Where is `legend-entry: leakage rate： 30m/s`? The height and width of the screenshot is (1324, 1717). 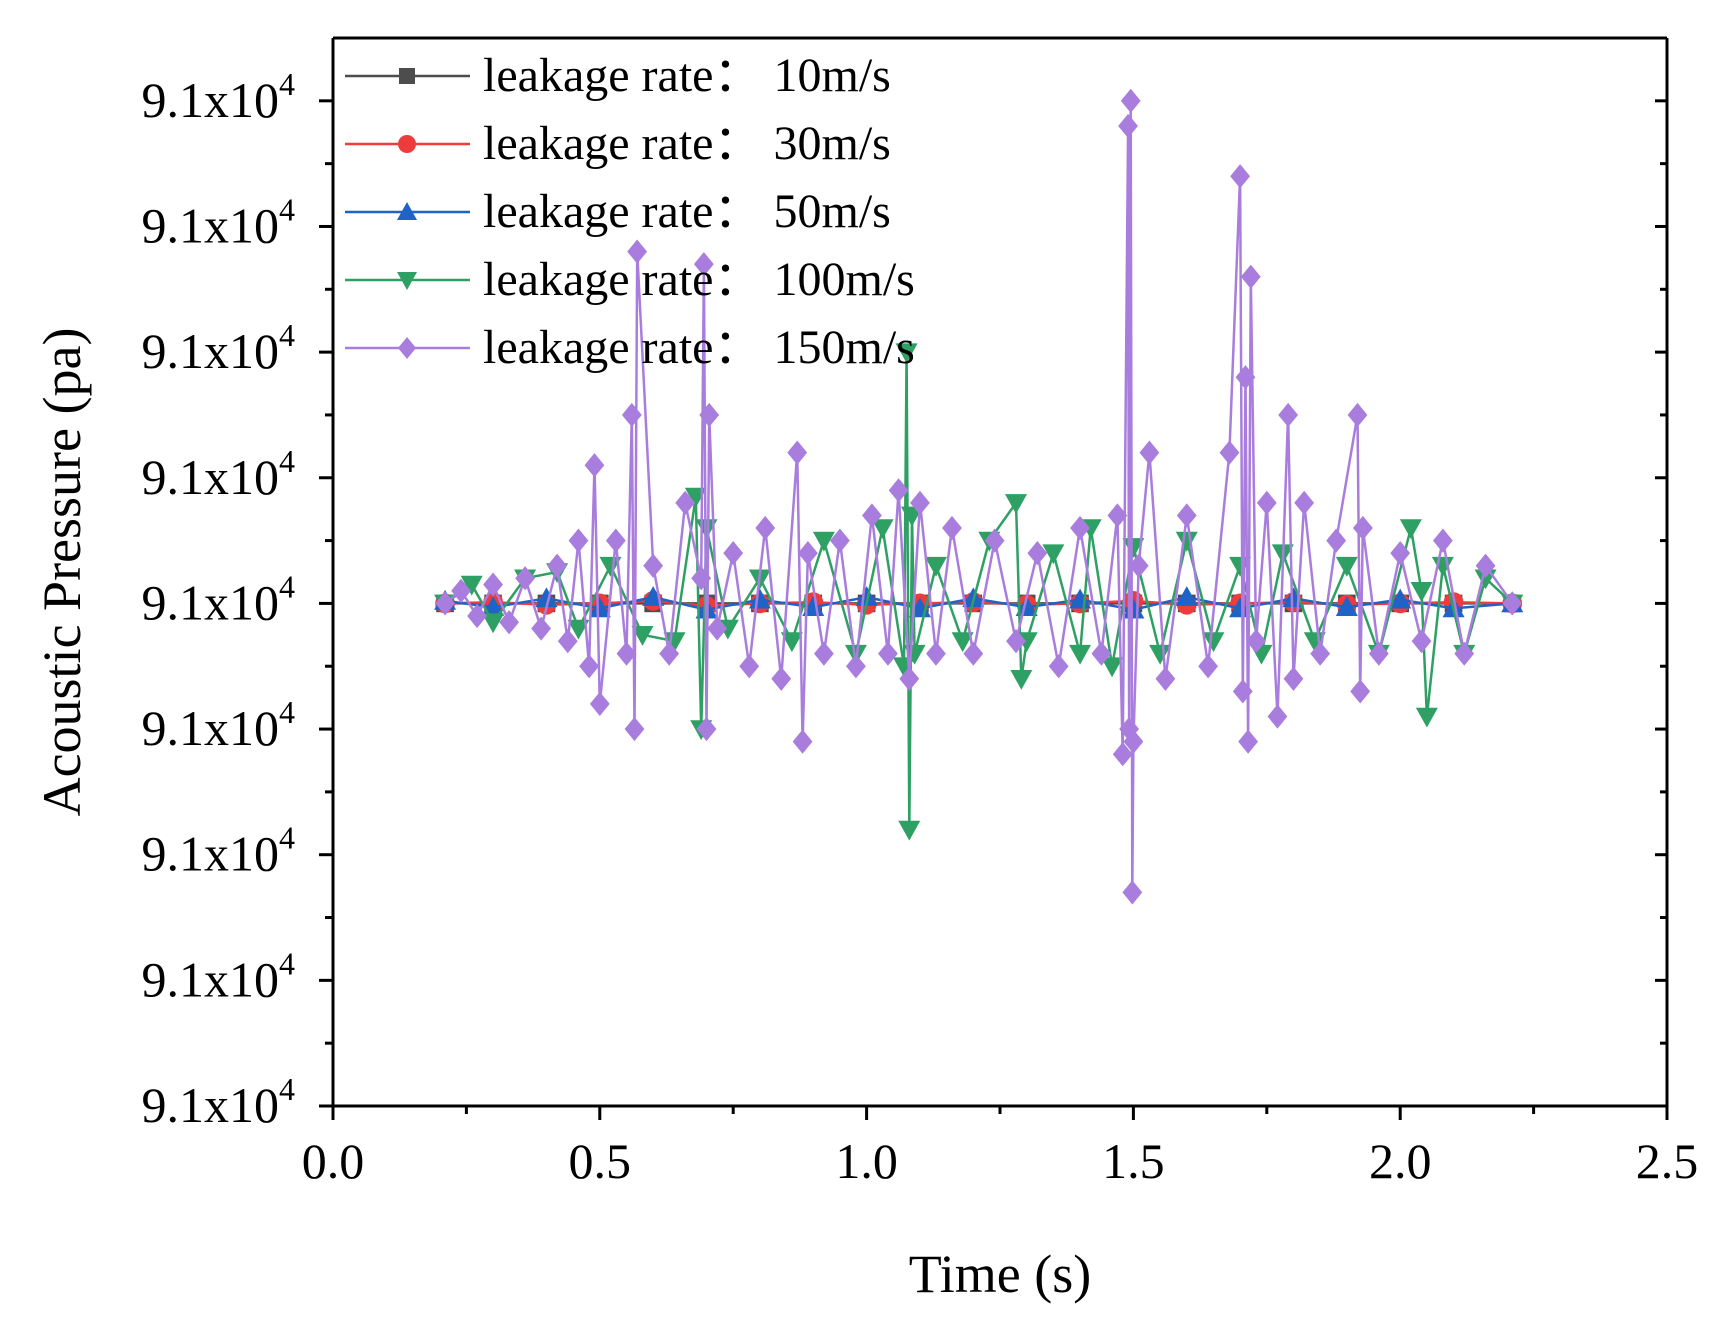
legend-entry: leakage rate： 30m/s is located at coordinates (618, 143).